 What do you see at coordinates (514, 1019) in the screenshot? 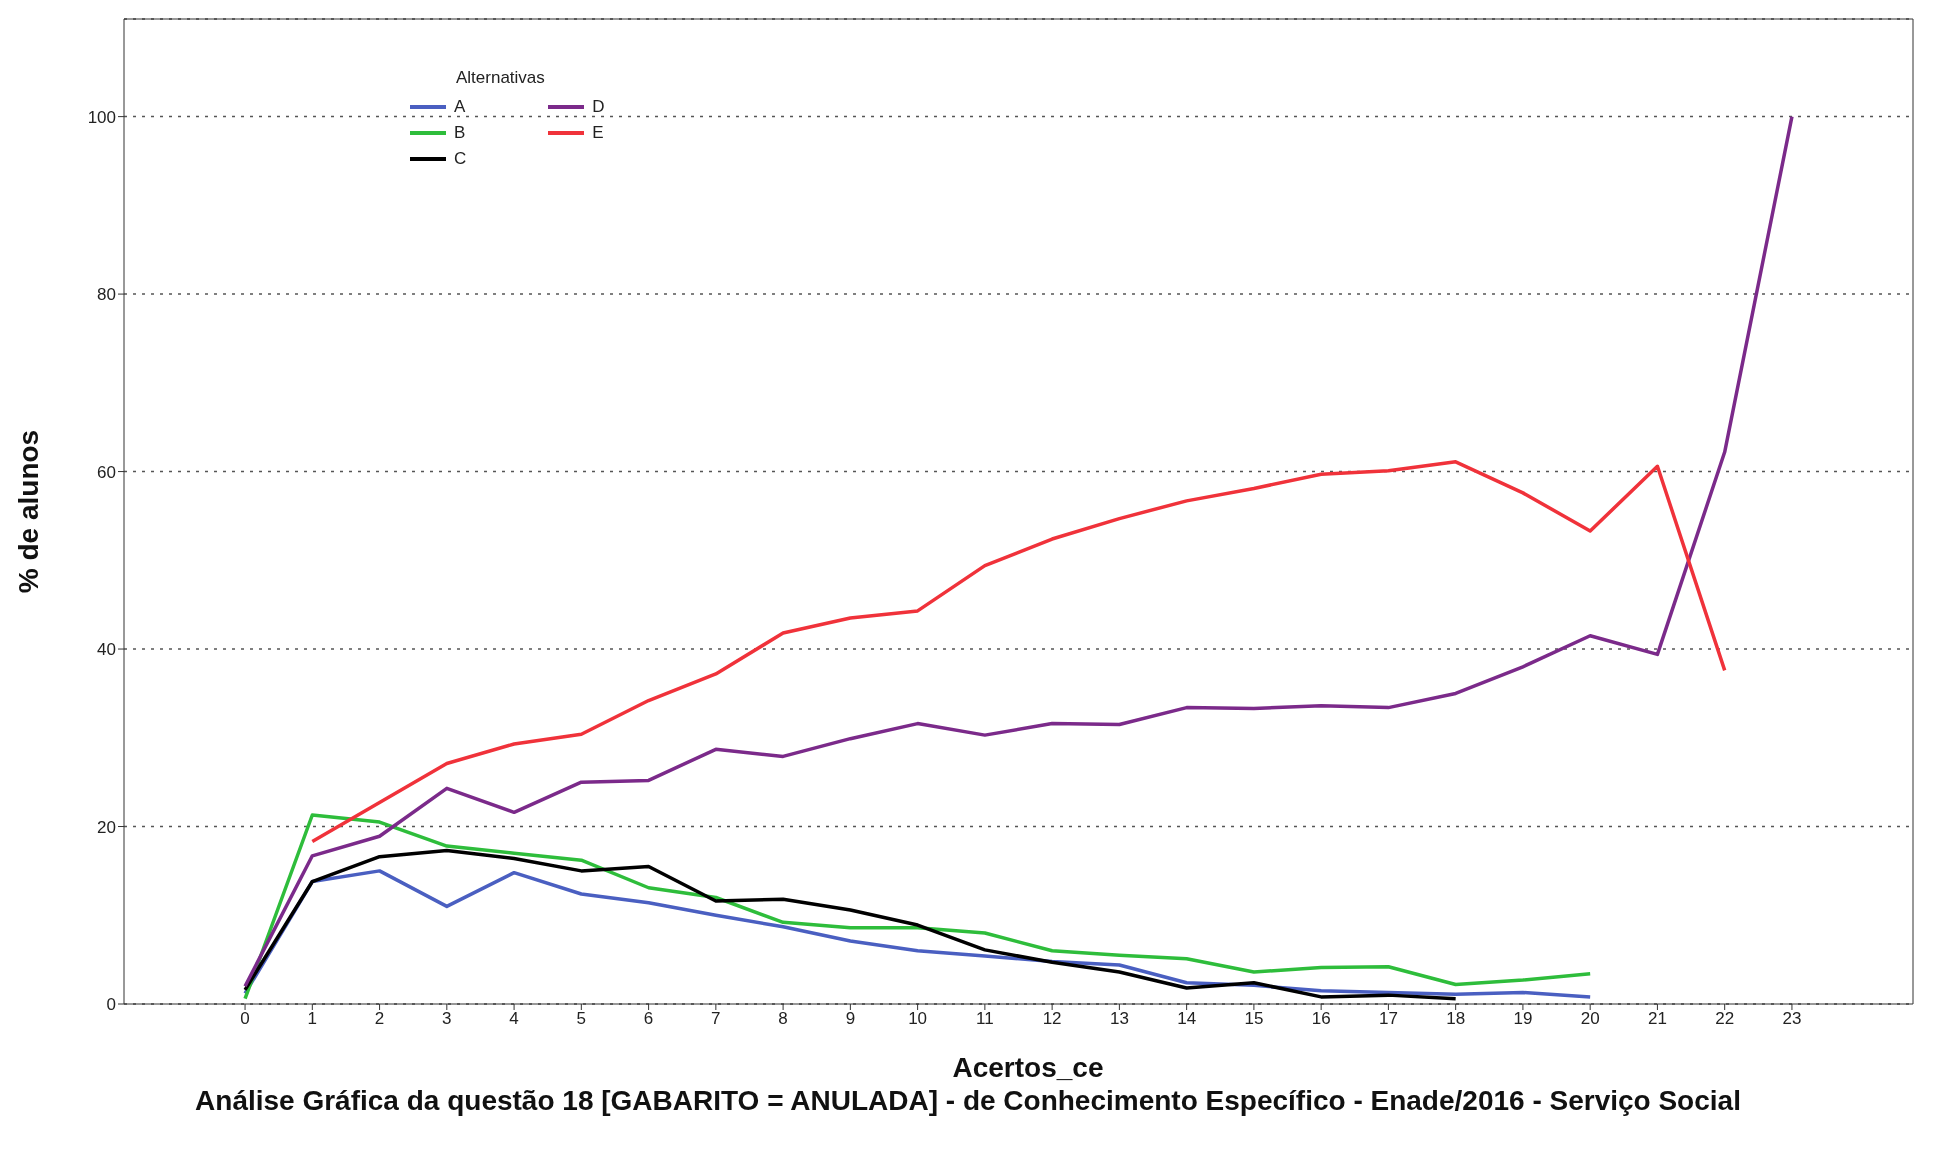
I see `x-tick-label: 4` at bounding box center [514, 1019].